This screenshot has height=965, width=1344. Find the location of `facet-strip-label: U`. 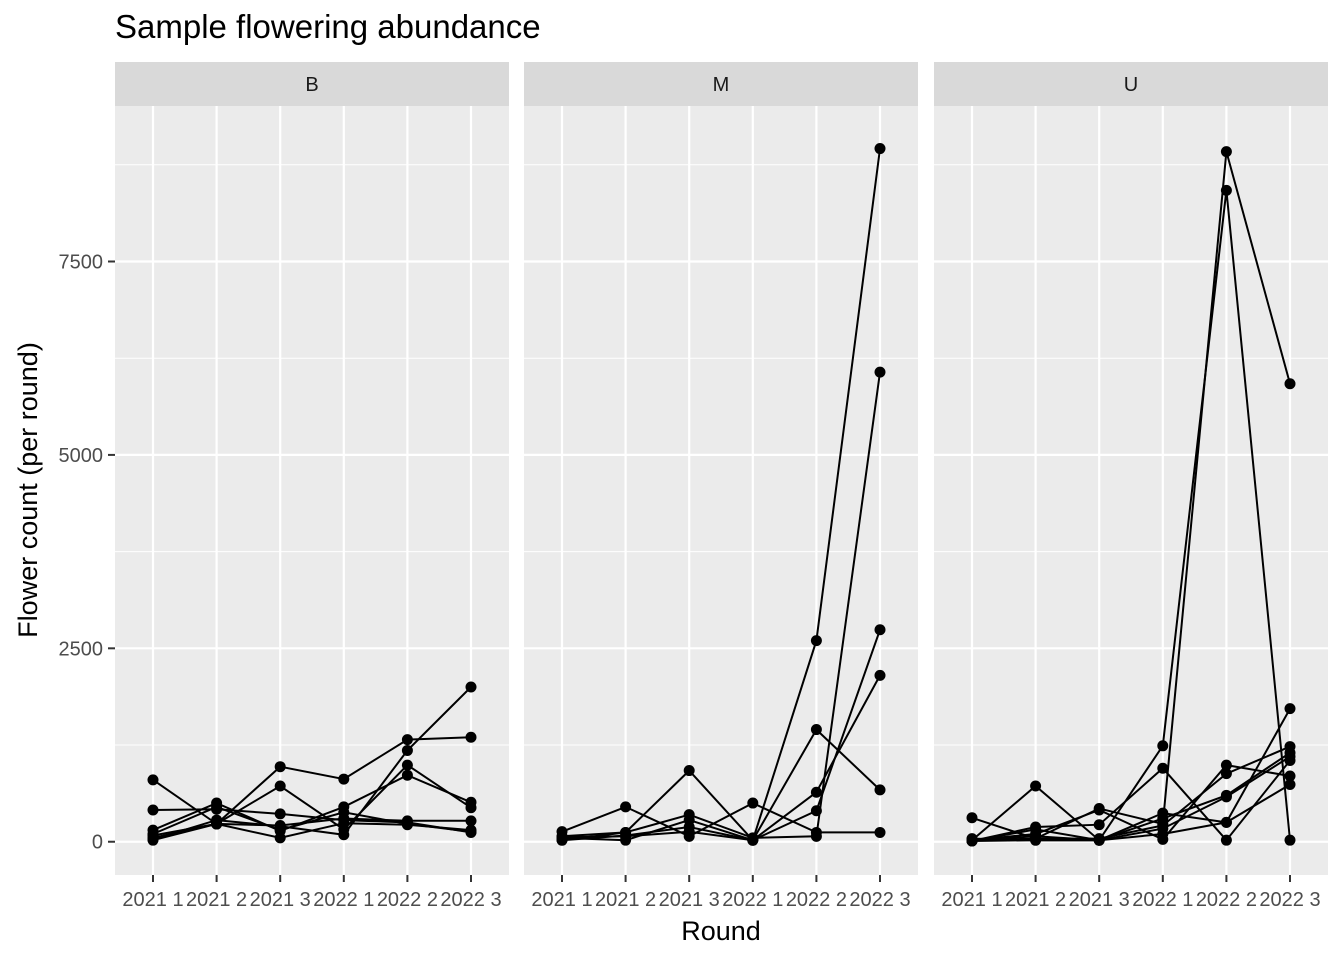

facet-strip-label: U is located at coordinates (1131, 85).